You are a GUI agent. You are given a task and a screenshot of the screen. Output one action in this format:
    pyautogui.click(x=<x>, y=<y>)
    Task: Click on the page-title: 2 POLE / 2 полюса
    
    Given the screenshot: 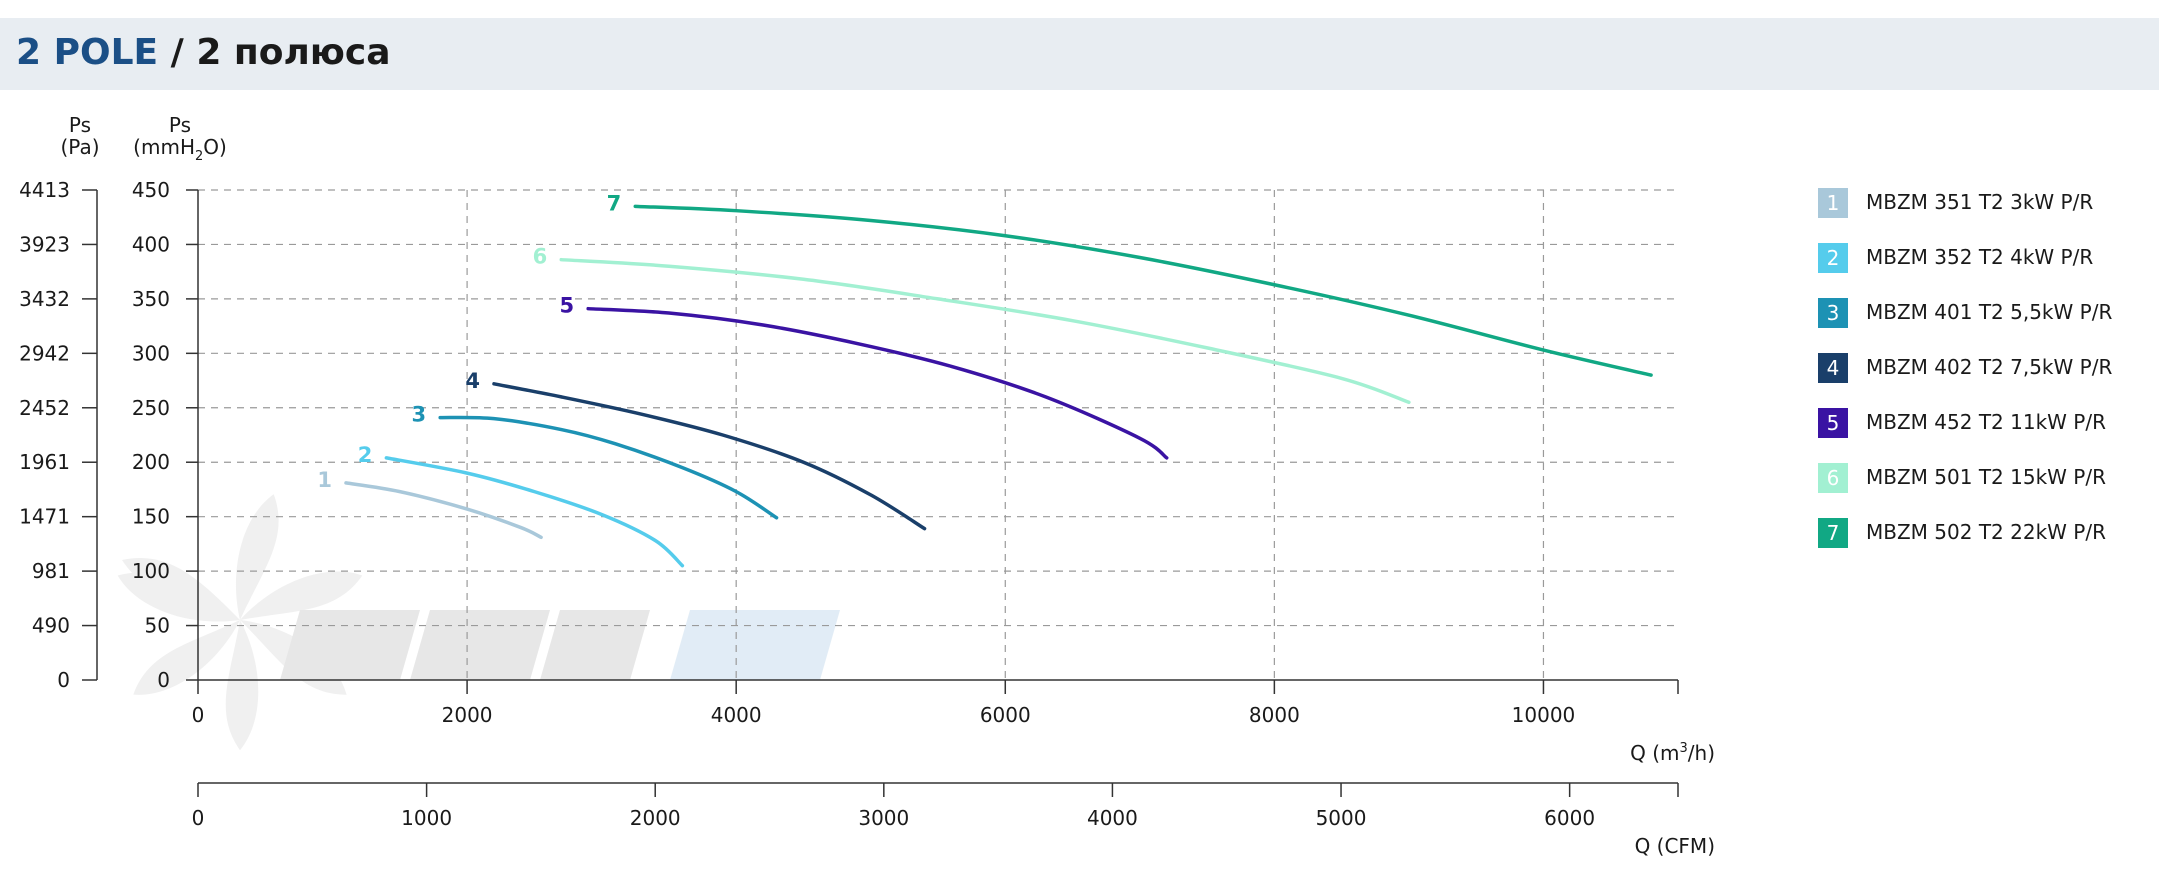 What is the action you would take?
    pyautogui.click(x=203, y=52)
    